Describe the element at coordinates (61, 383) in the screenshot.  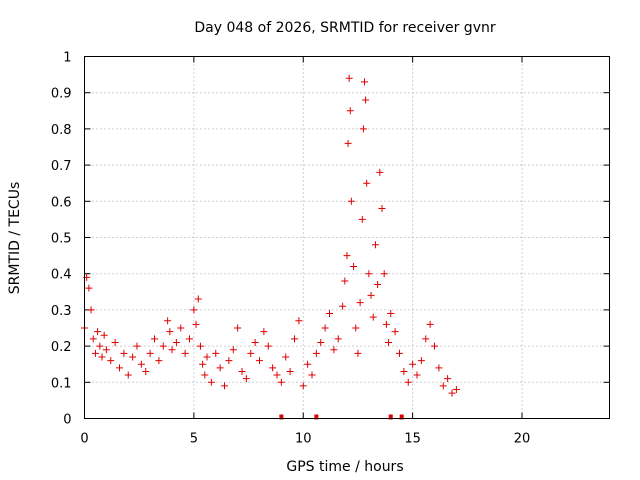
I see `y-tick-label: 0.1` at that location.